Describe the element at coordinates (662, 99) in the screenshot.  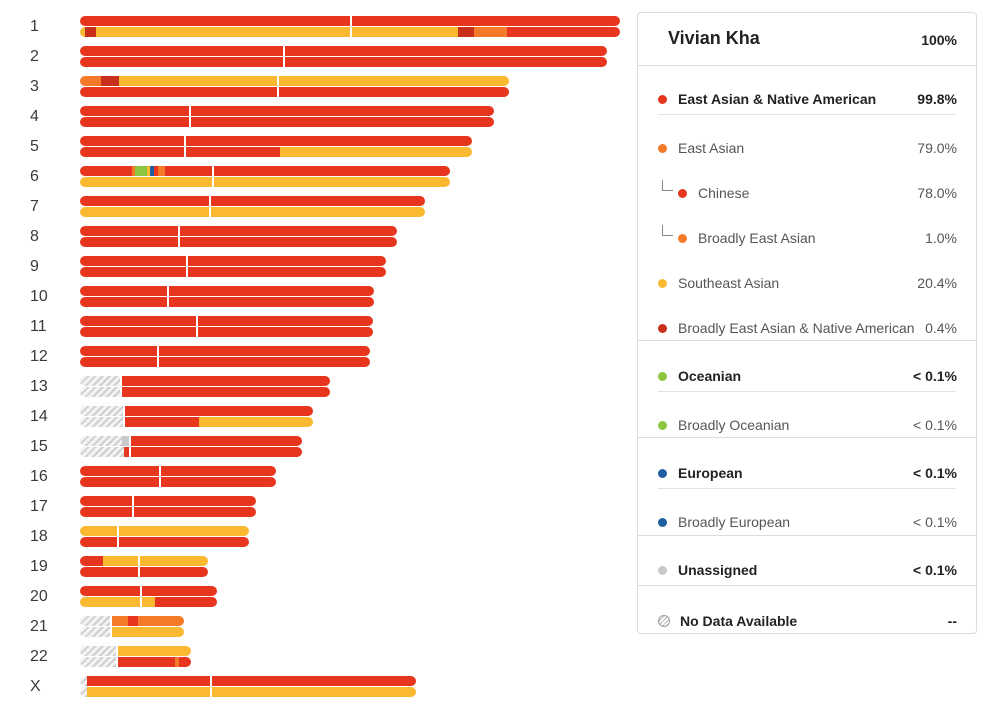
I see `color-swatch-icon` at that location.